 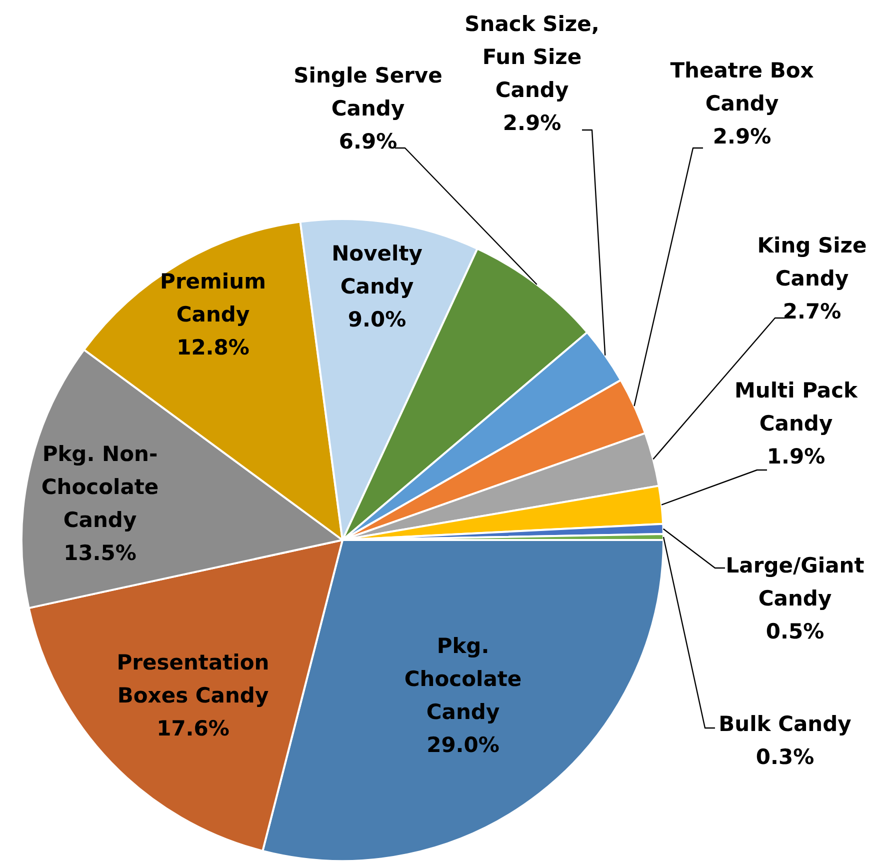 I want to click on slice-label: Pkg. Non-Chocolate Candy, so click(x=100, y=487).